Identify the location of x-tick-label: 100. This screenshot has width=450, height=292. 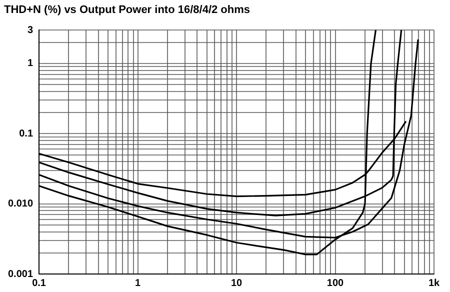
(335, 283).